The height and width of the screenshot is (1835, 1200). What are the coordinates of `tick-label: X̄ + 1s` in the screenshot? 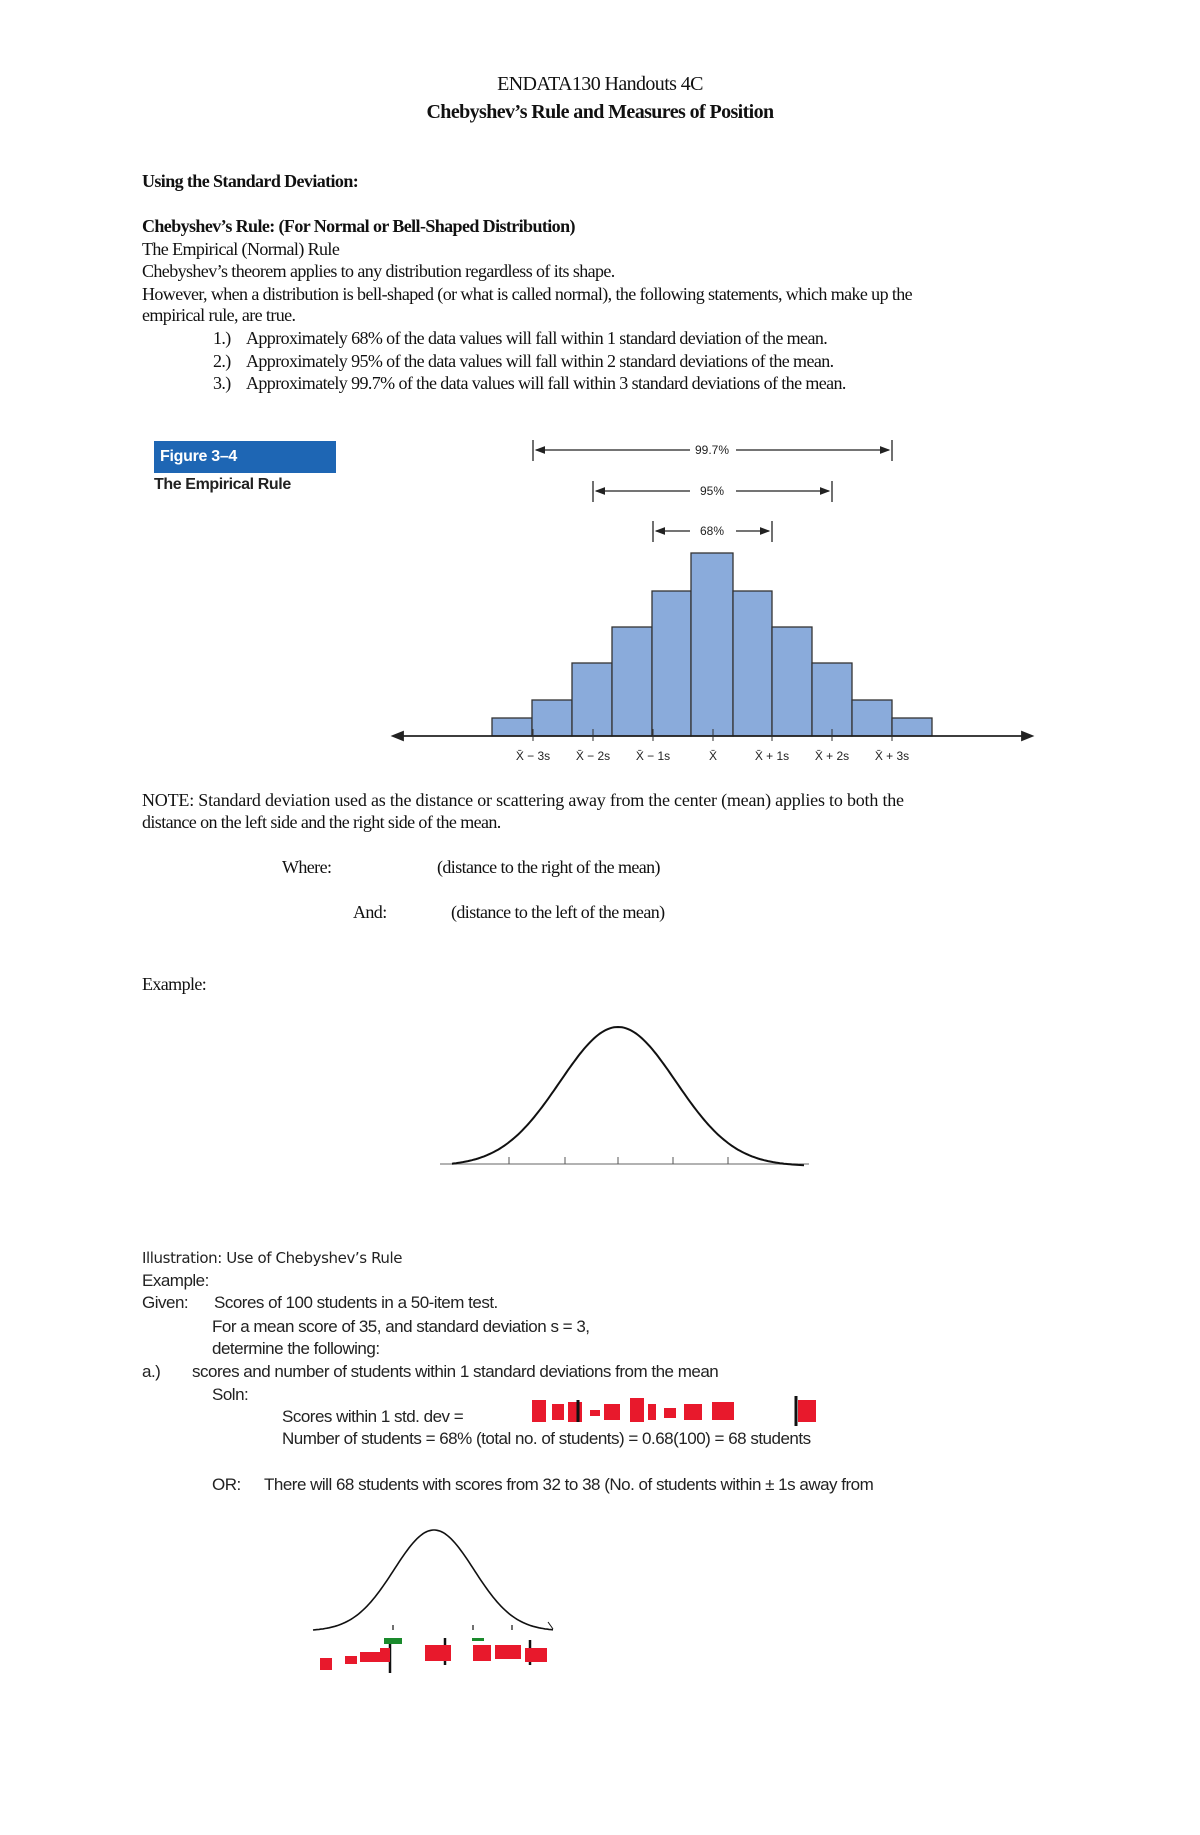 It's located at (772, 756).